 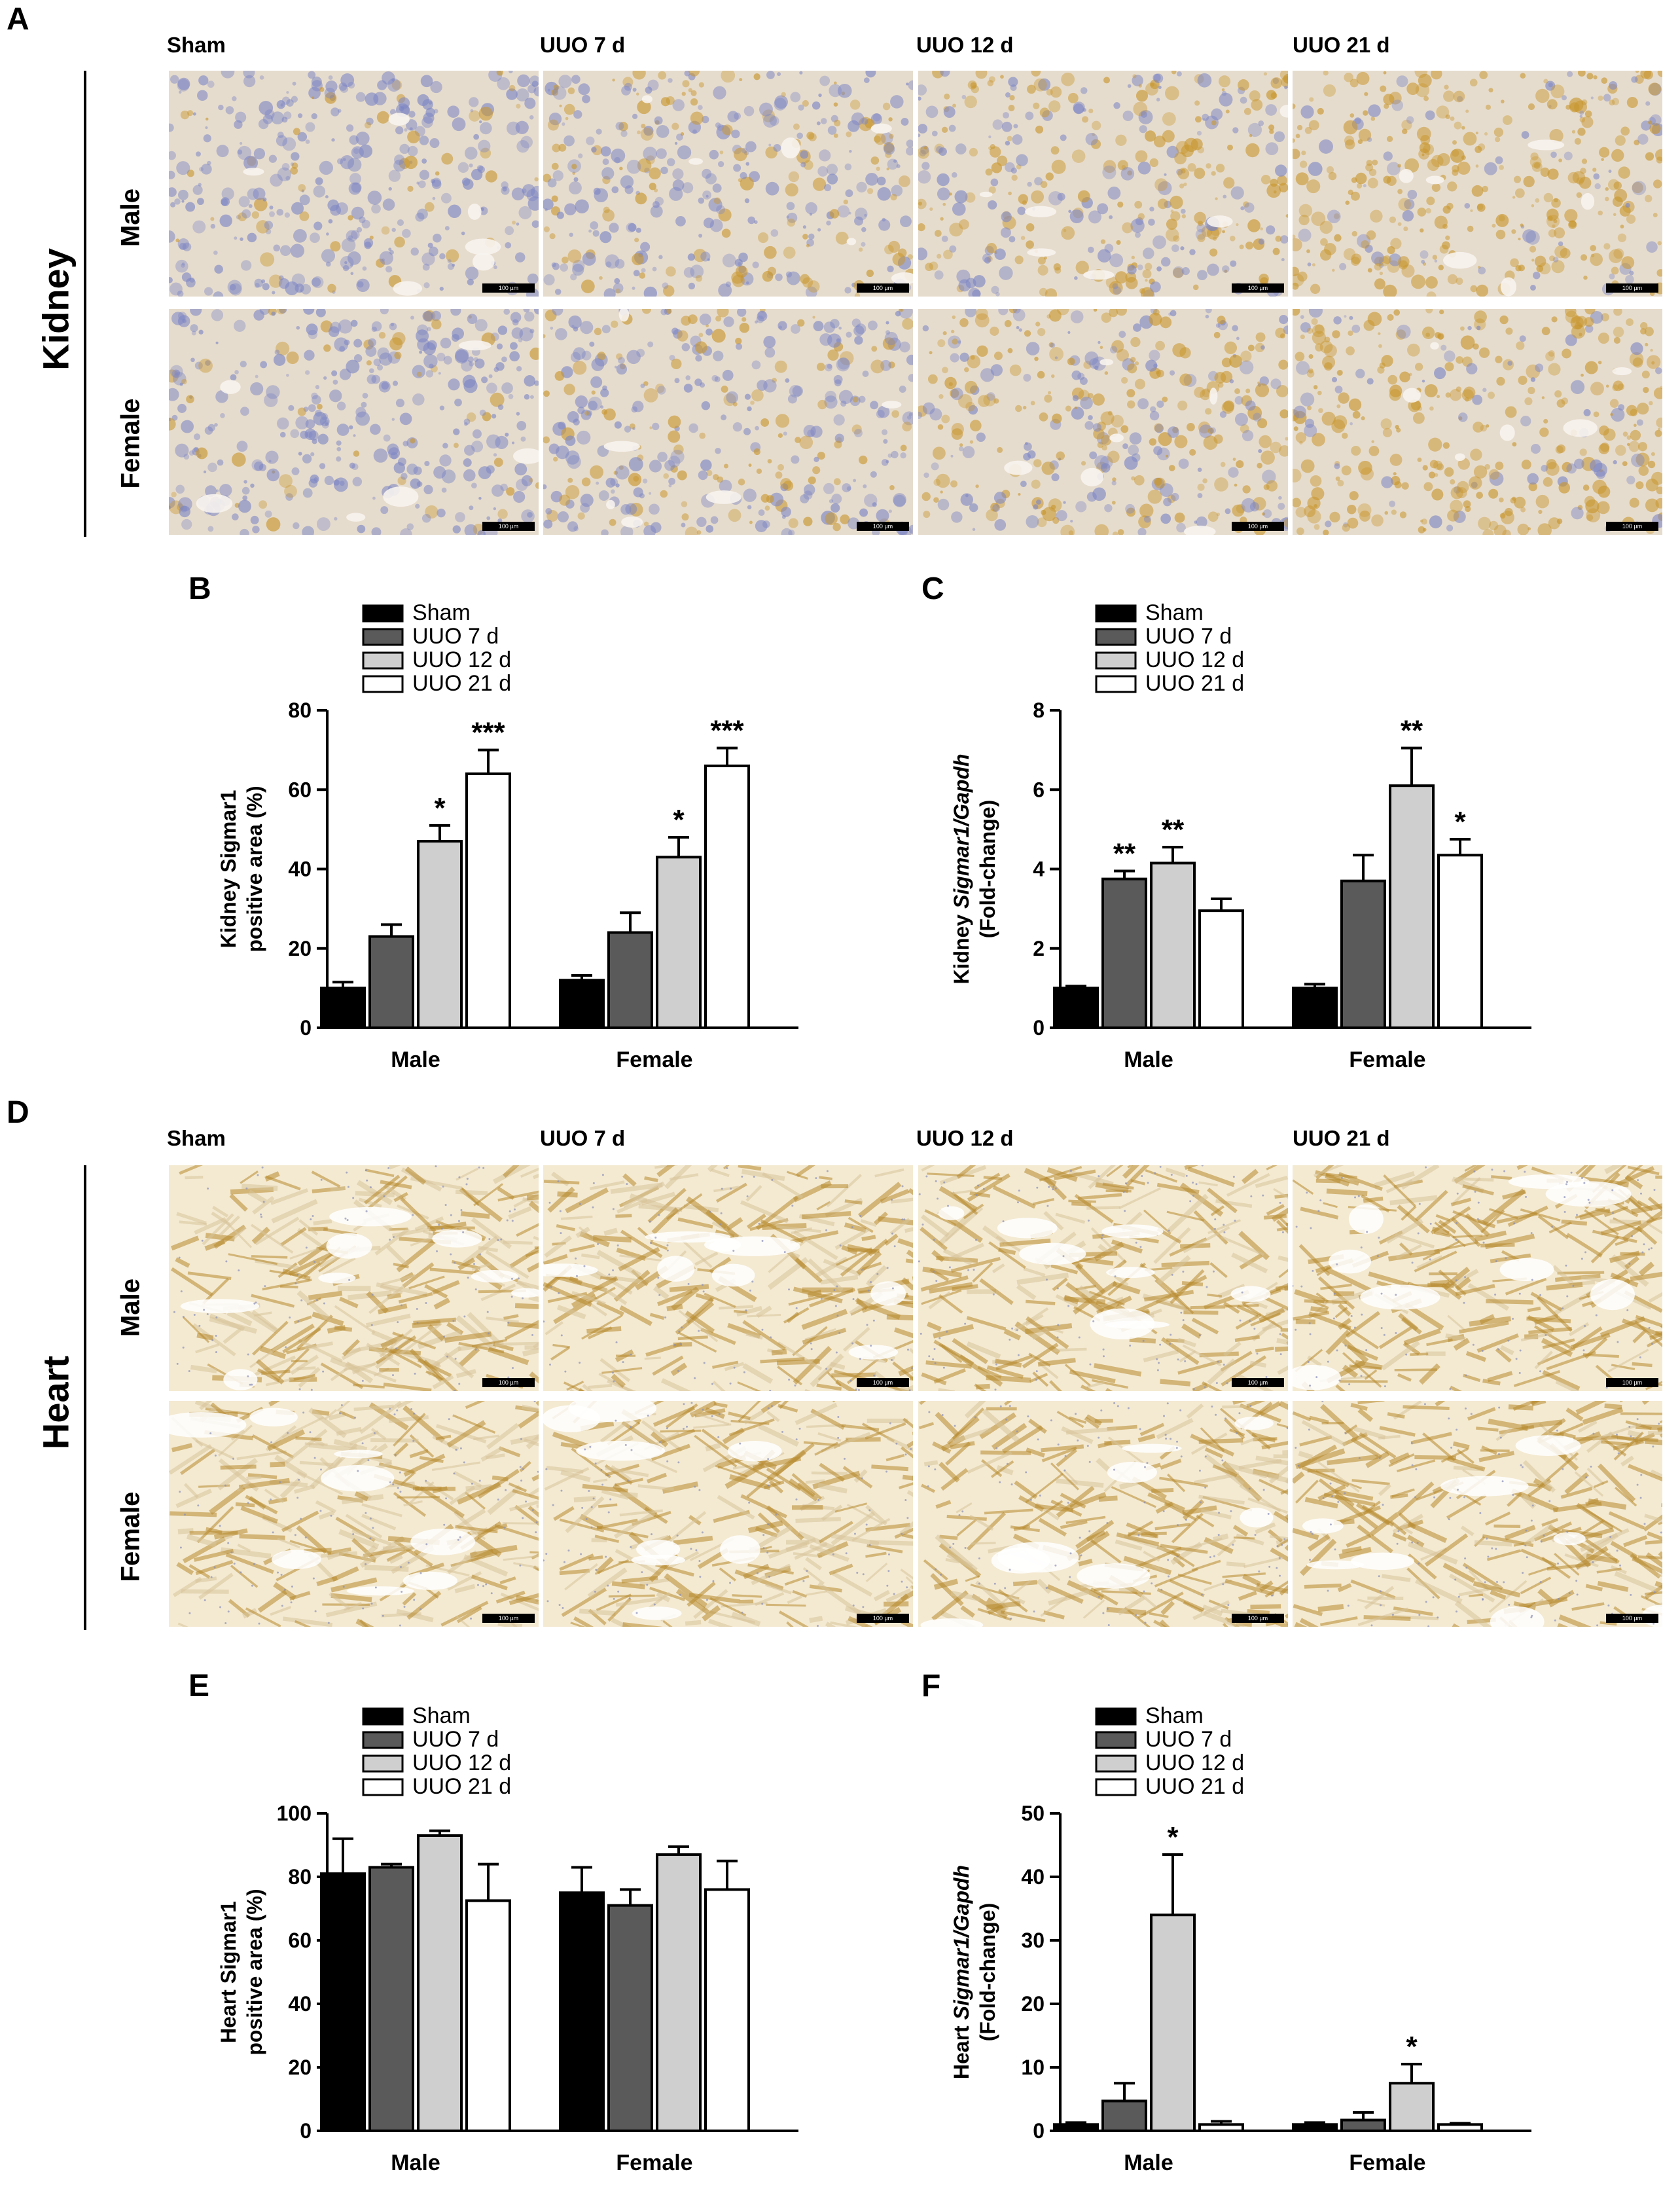 I want to click on kidney-micrograph-male-0: 100 µm, so click(x=354, y=184).